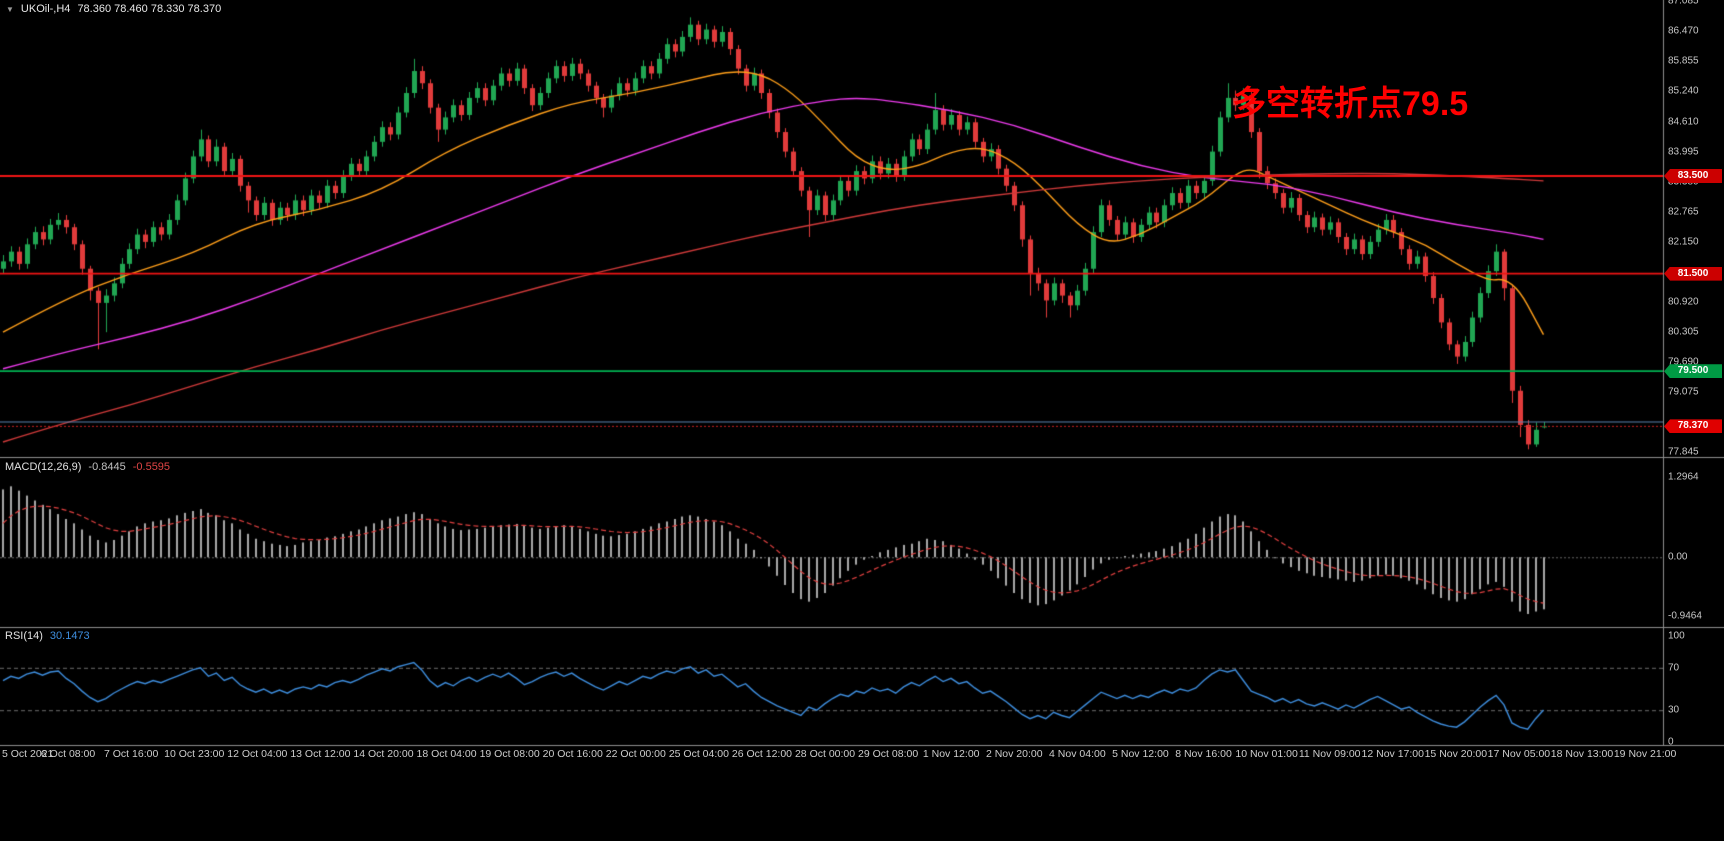 Image resolution: width=1724 pixels, height=841 pixels. Describe the element at coordinates (1645, 754) in the screenshot. I see `time-axis-label: 19 Nov 21:00` at that location.